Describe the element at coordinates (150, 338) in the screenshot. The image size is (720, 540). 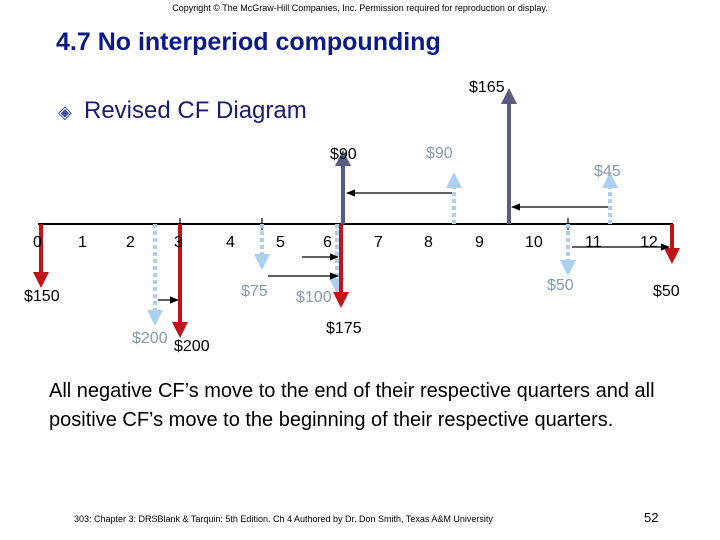
I see `cf-label-200-original: $200` at that location.